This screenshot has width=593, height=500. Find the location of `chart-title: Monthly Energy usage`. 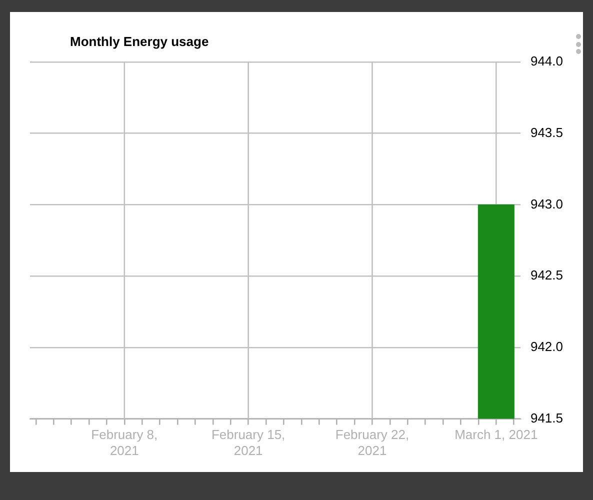

chart-title: Monthly Energy usage is located at coordinates (139, 41).